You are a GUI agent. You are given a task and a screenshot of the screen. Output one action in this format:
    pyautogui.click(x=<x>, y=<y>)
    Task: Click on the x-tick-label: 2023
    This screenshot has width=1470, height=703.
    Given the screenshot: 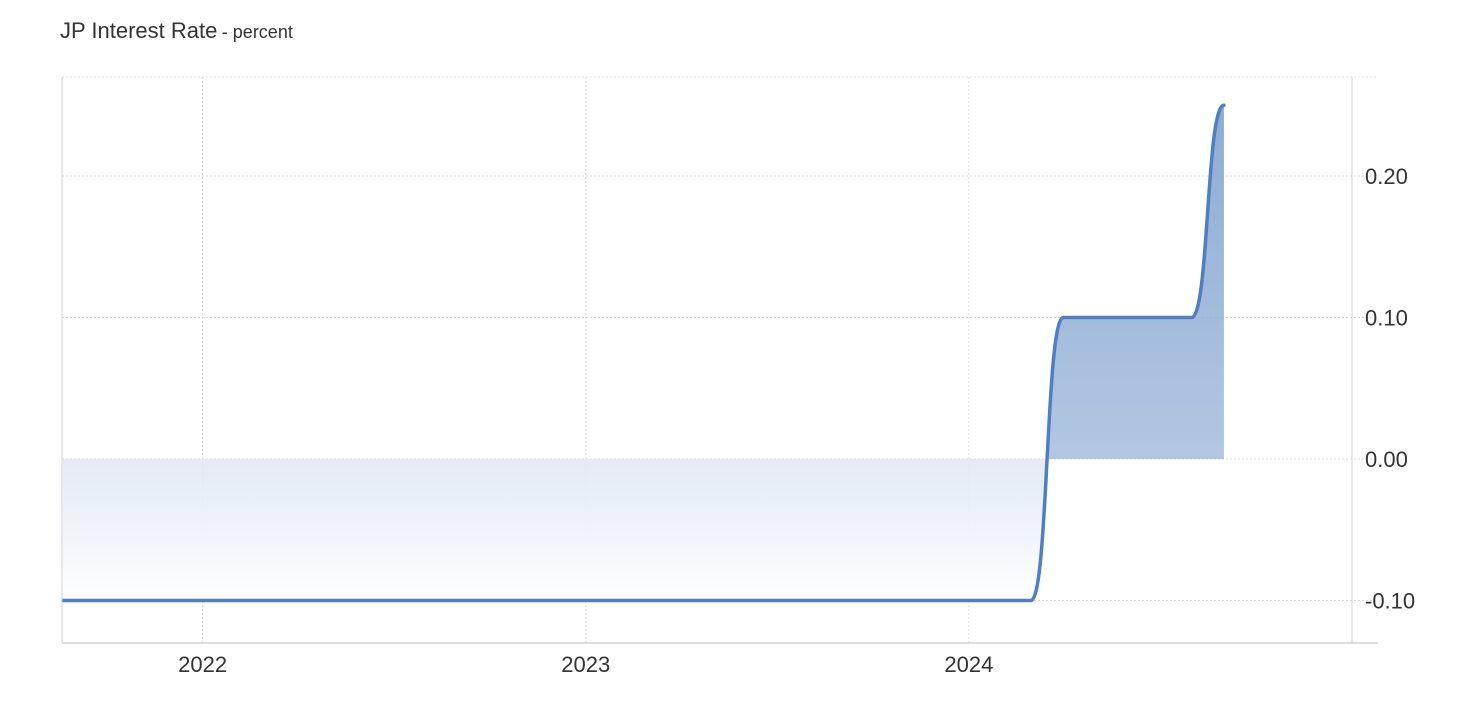 What is the action you would take?
    pyautogui.click(x=585, y=664)
    